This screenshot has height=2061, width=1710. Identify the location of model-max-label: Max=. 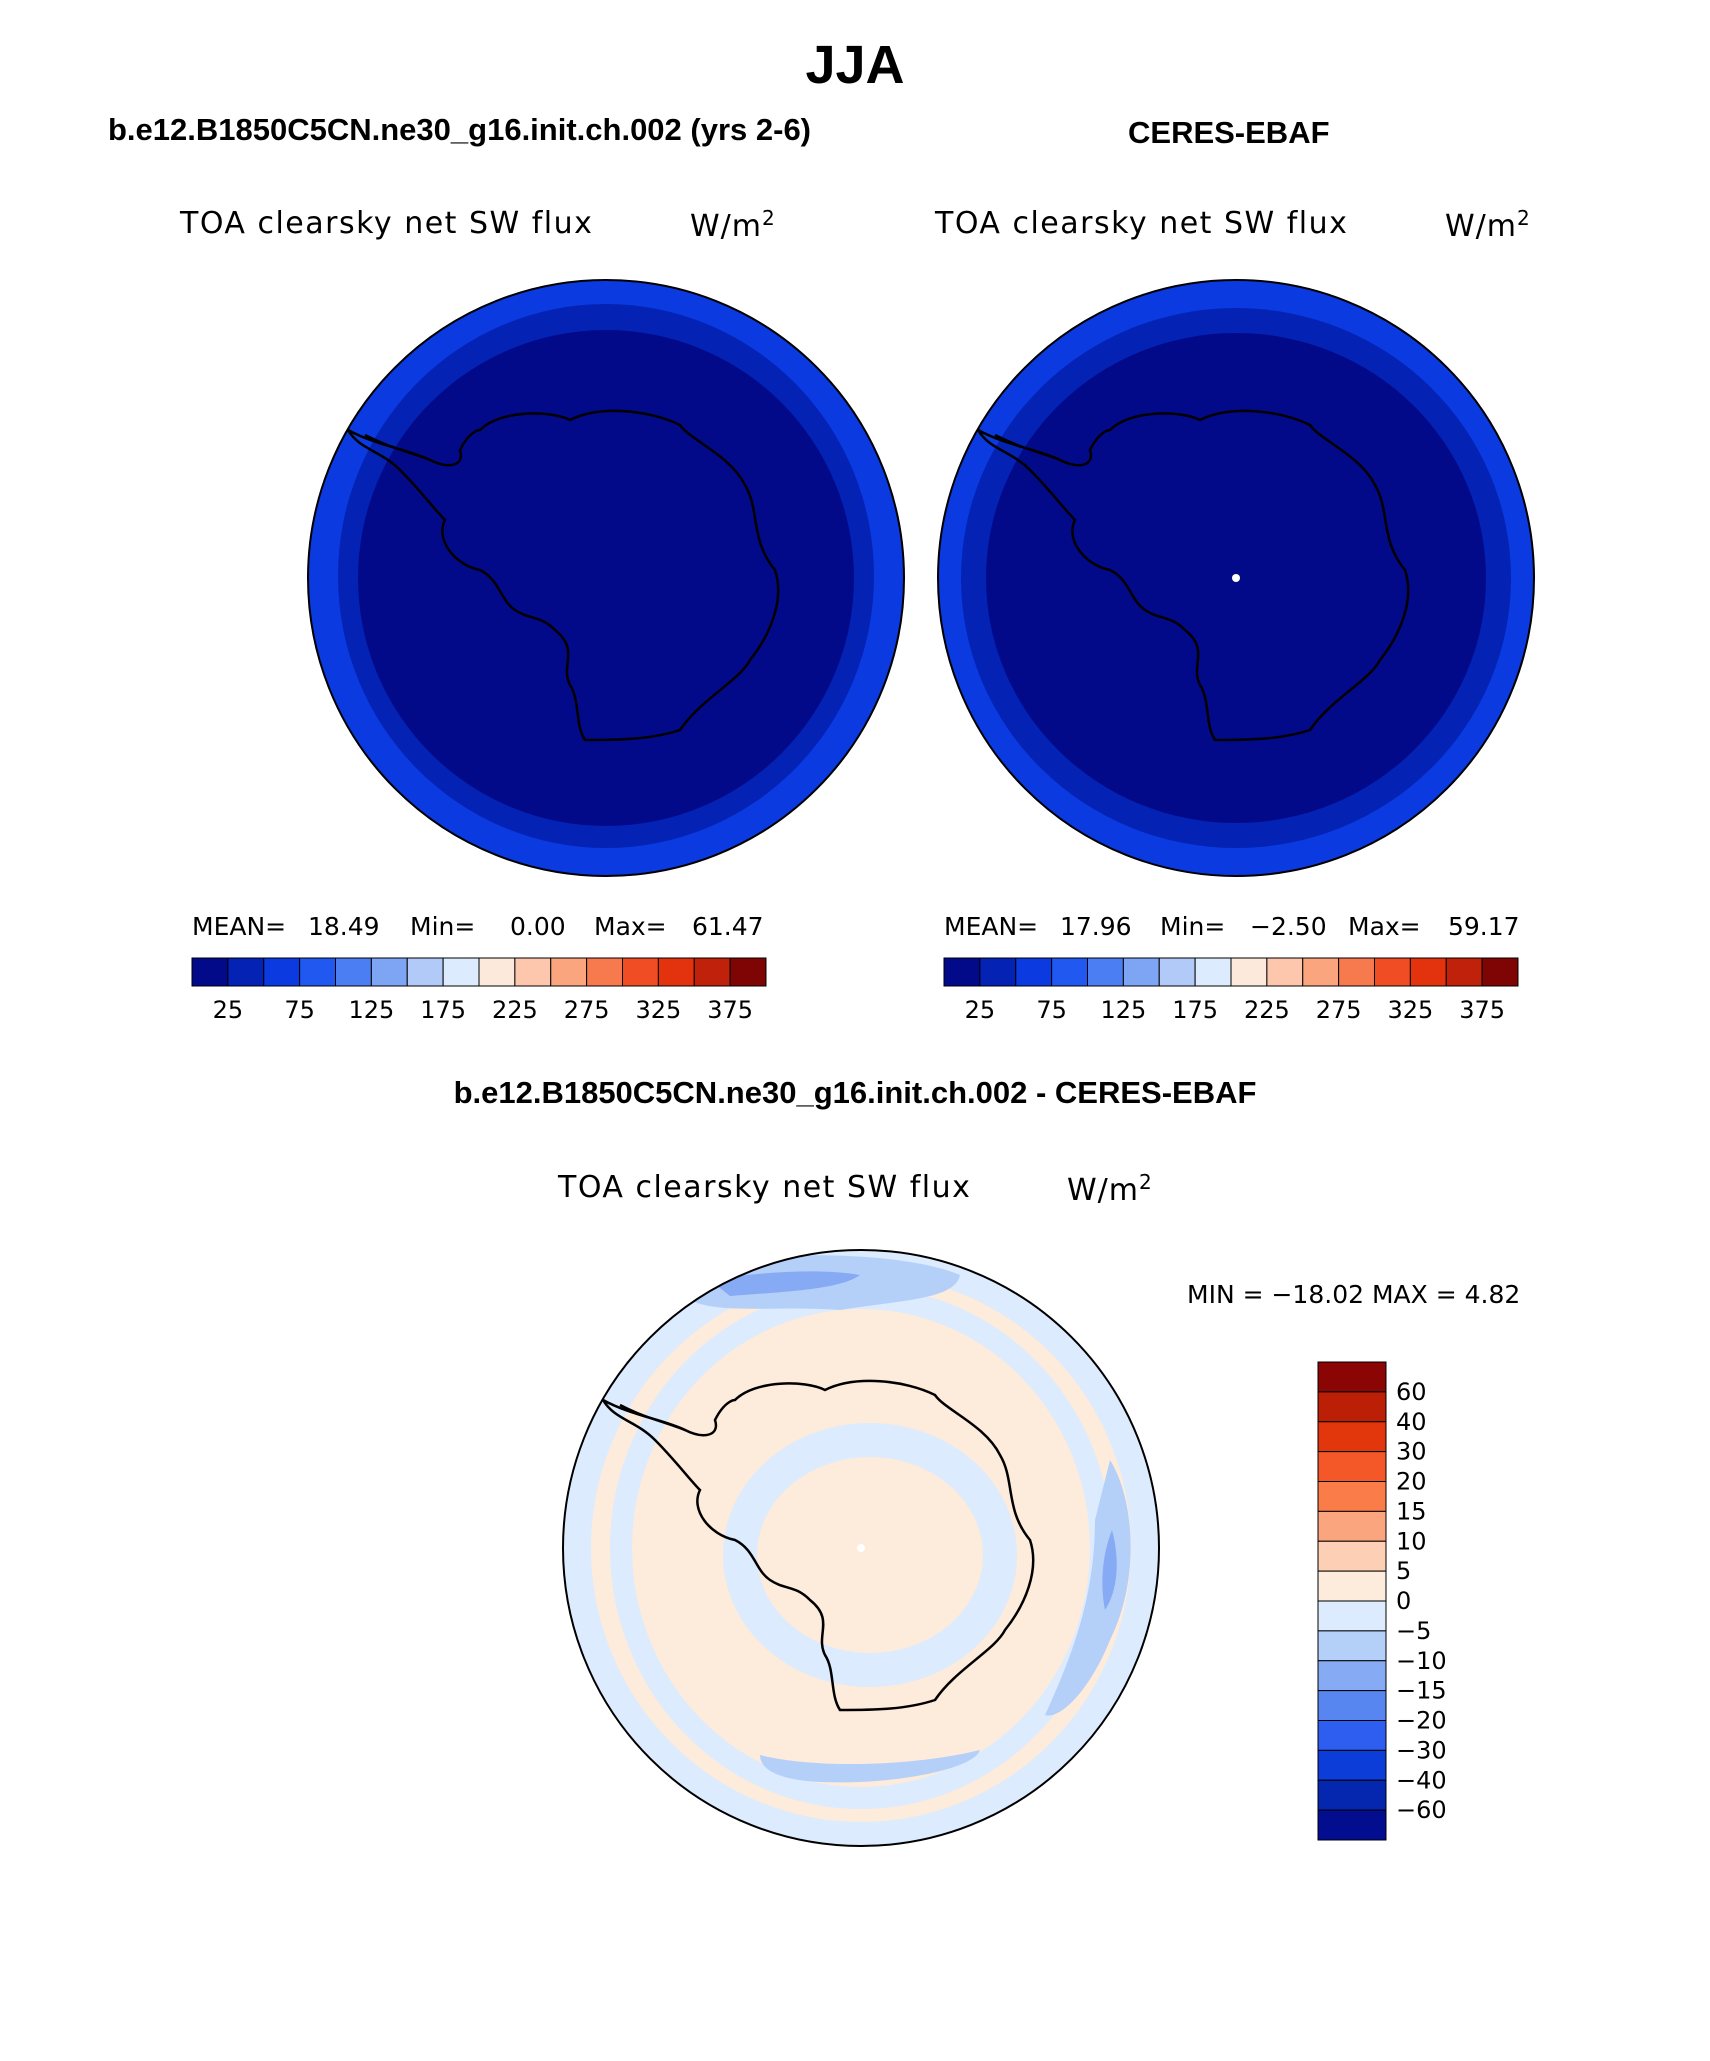
(630, 926).